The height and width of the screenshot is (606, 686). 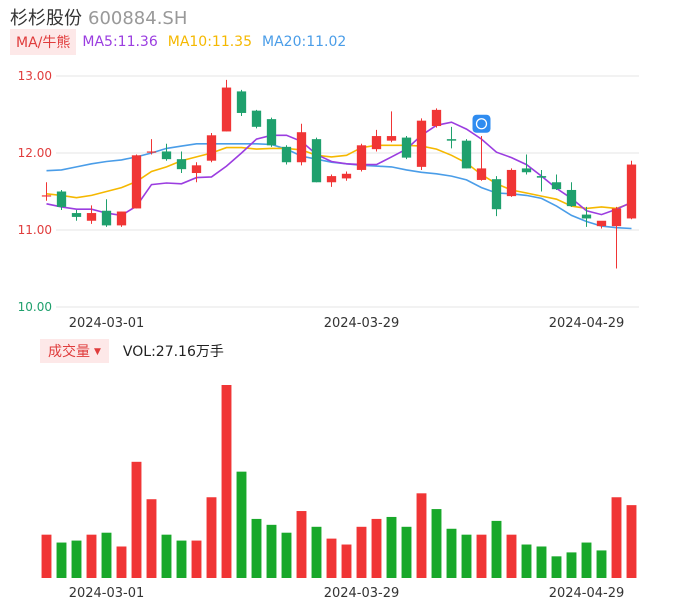 I want to click on event-marker, so click(x=481, y=123).